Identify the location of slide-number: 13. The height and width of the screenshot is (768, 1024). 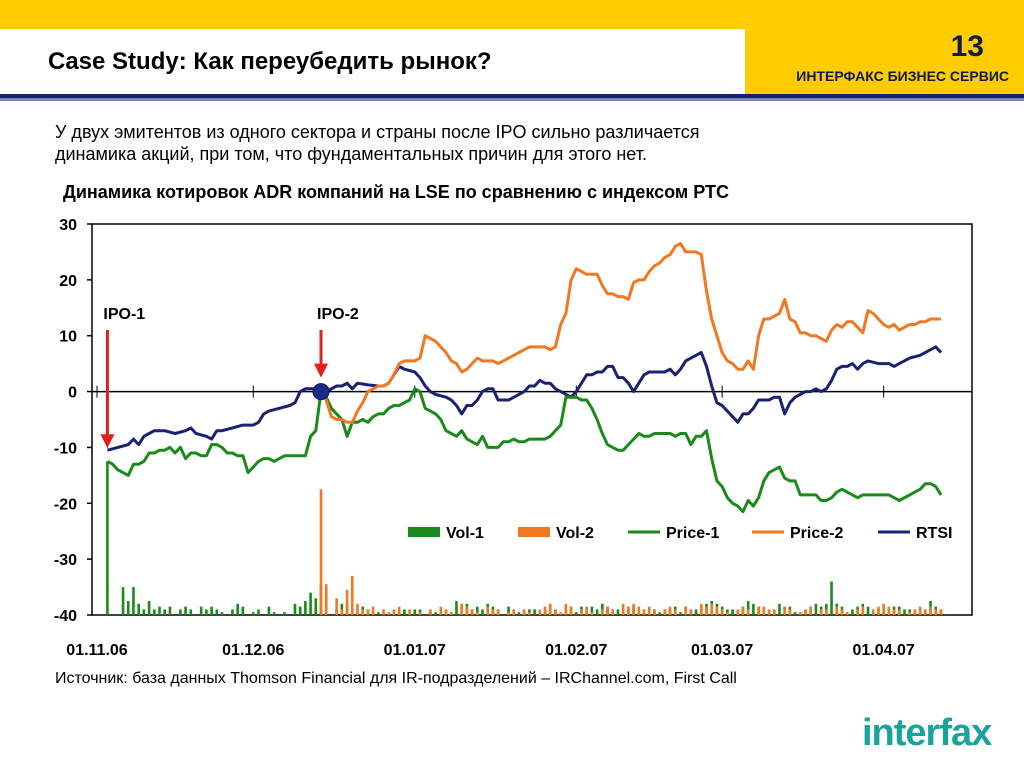
(967, 46).